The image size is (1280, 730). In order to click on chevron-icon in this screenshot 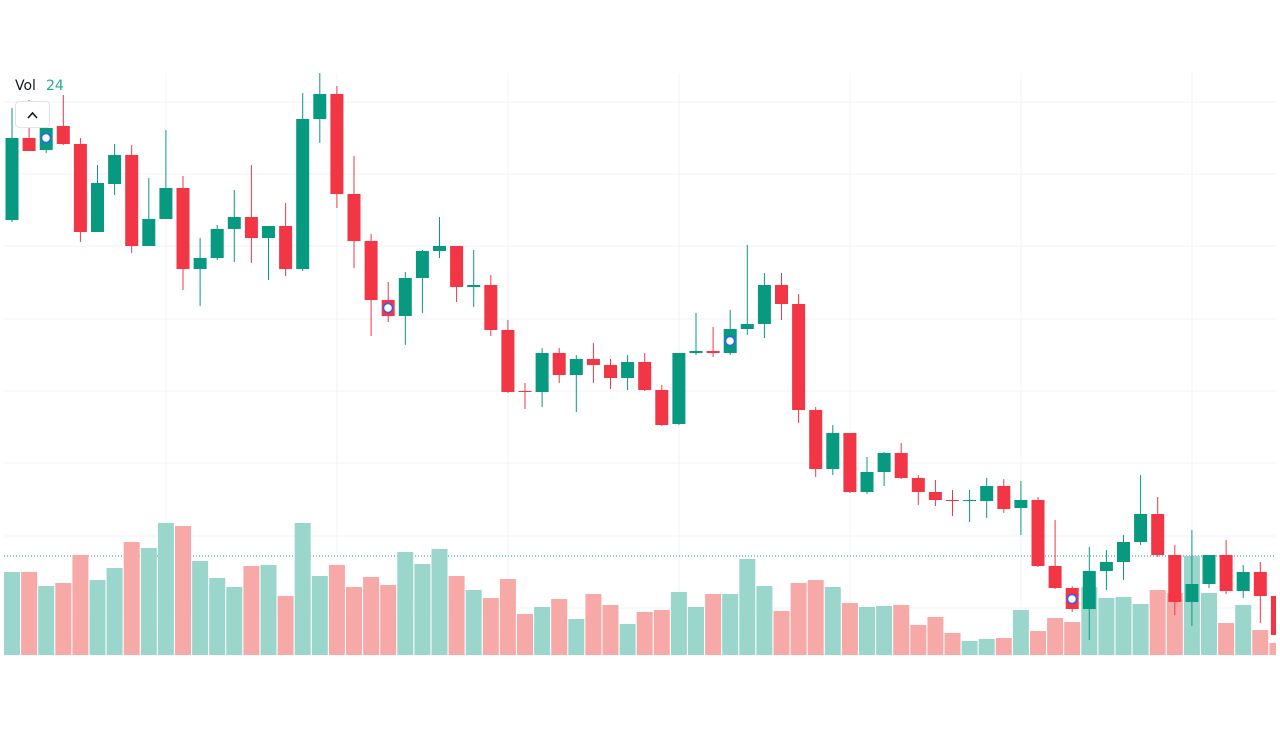, I will do `click(32, 115)`.